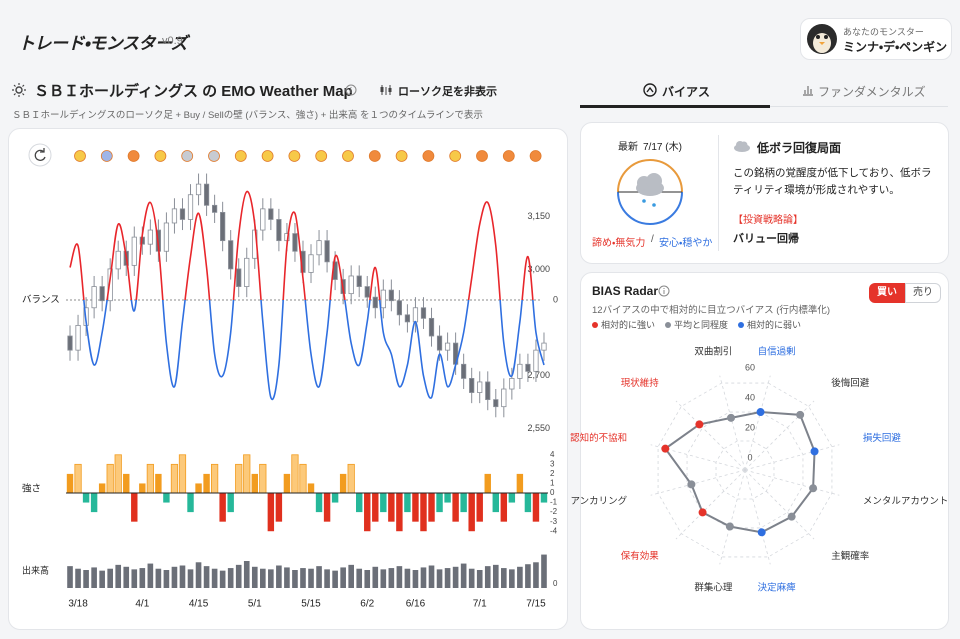 This screenshot has height=639, width=960. I want to click on tab-indicator, so click(675, 106).